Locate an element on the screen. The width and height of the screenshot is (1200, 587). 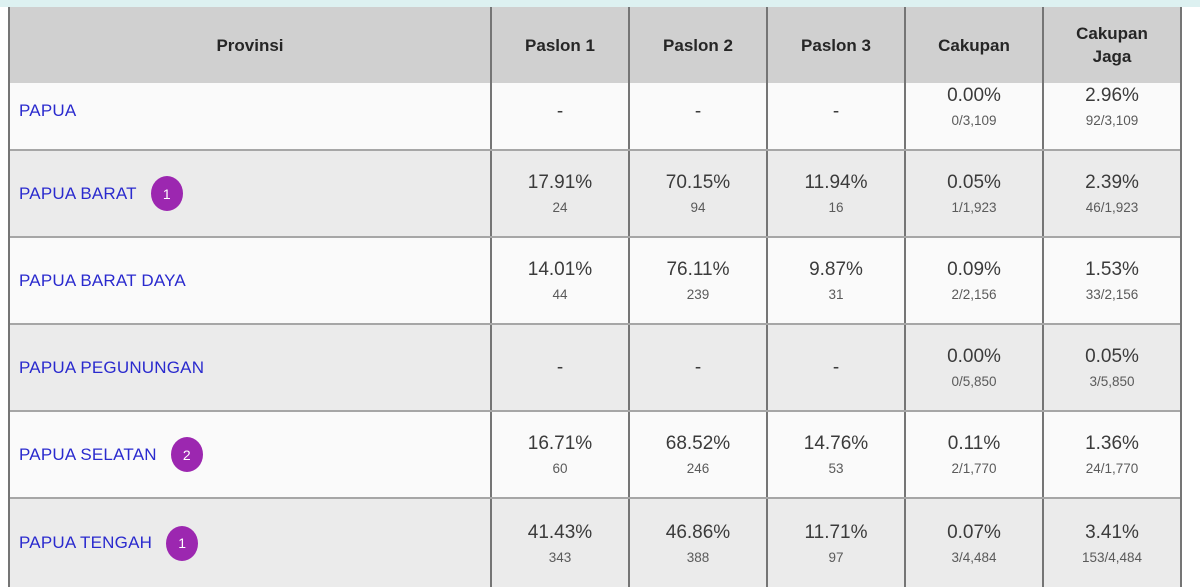
paslon3-cell: 11.71% 97 is located at coordinates (835, 543).